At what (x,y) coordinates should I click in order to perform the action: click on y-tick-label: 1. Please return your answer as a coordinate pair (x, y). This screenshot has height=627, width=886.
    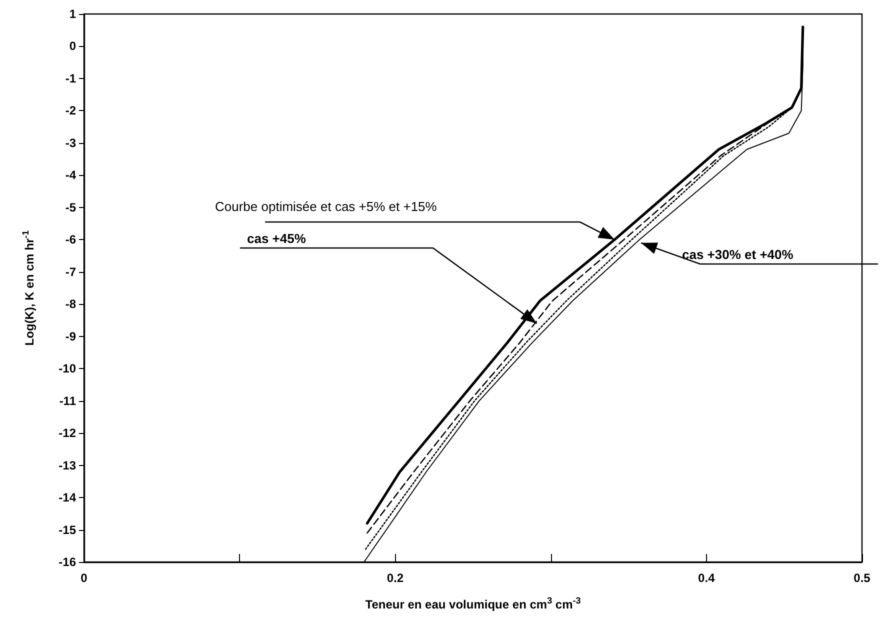
    Looking at the image, I should click on (72, 14).